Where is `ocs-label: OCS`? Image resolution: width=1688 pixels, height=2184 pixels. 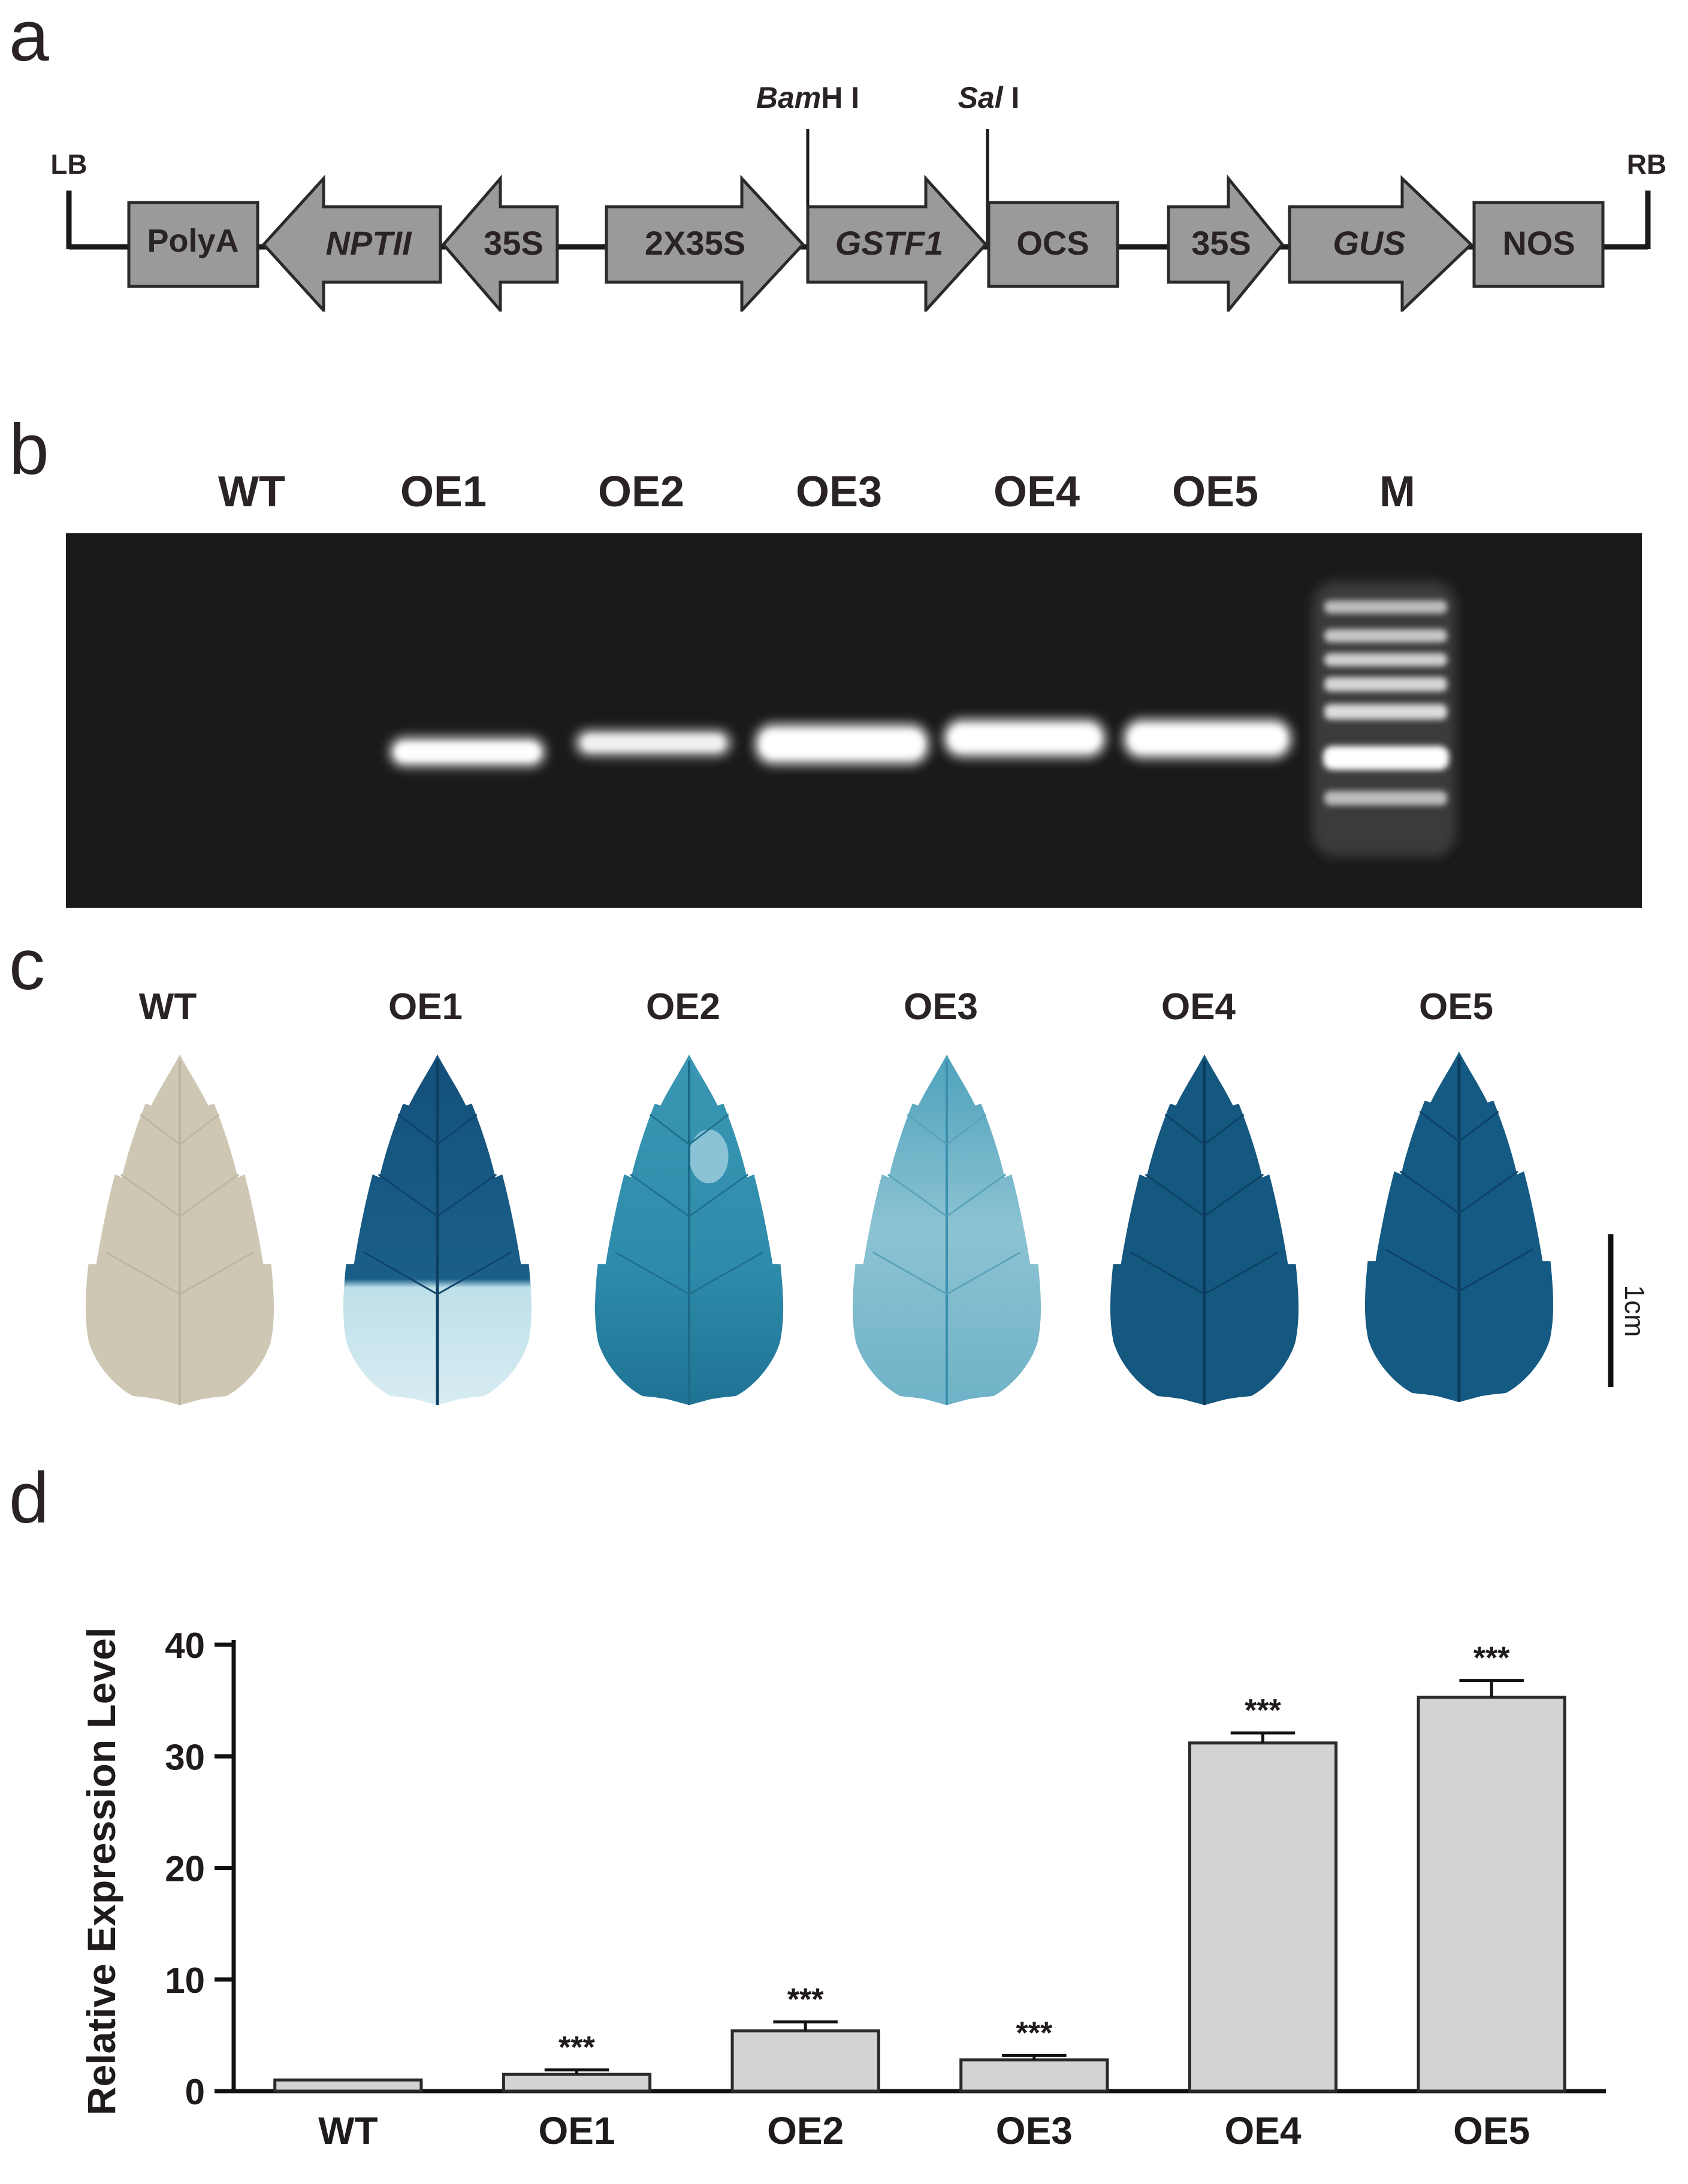 ocs-label: OCS is located at coordinates (1052, 243).